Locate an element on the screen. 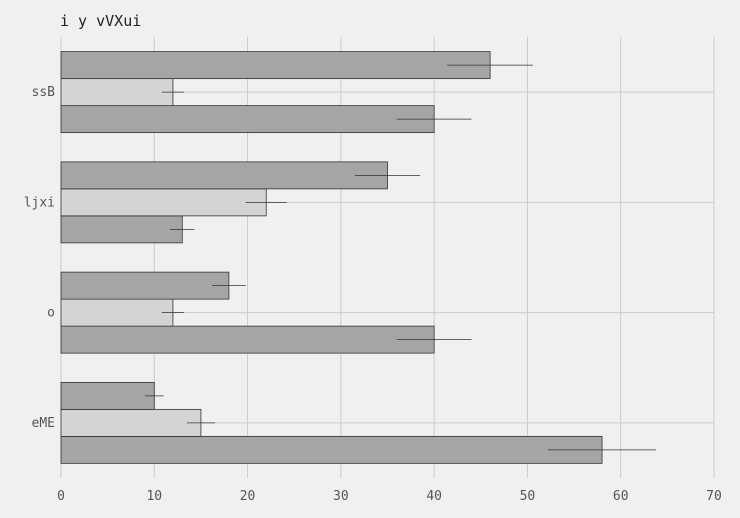 The width and height of the screenshot is (740, 518). chart-title: i y vVXui is located at coordinates (100, 21).